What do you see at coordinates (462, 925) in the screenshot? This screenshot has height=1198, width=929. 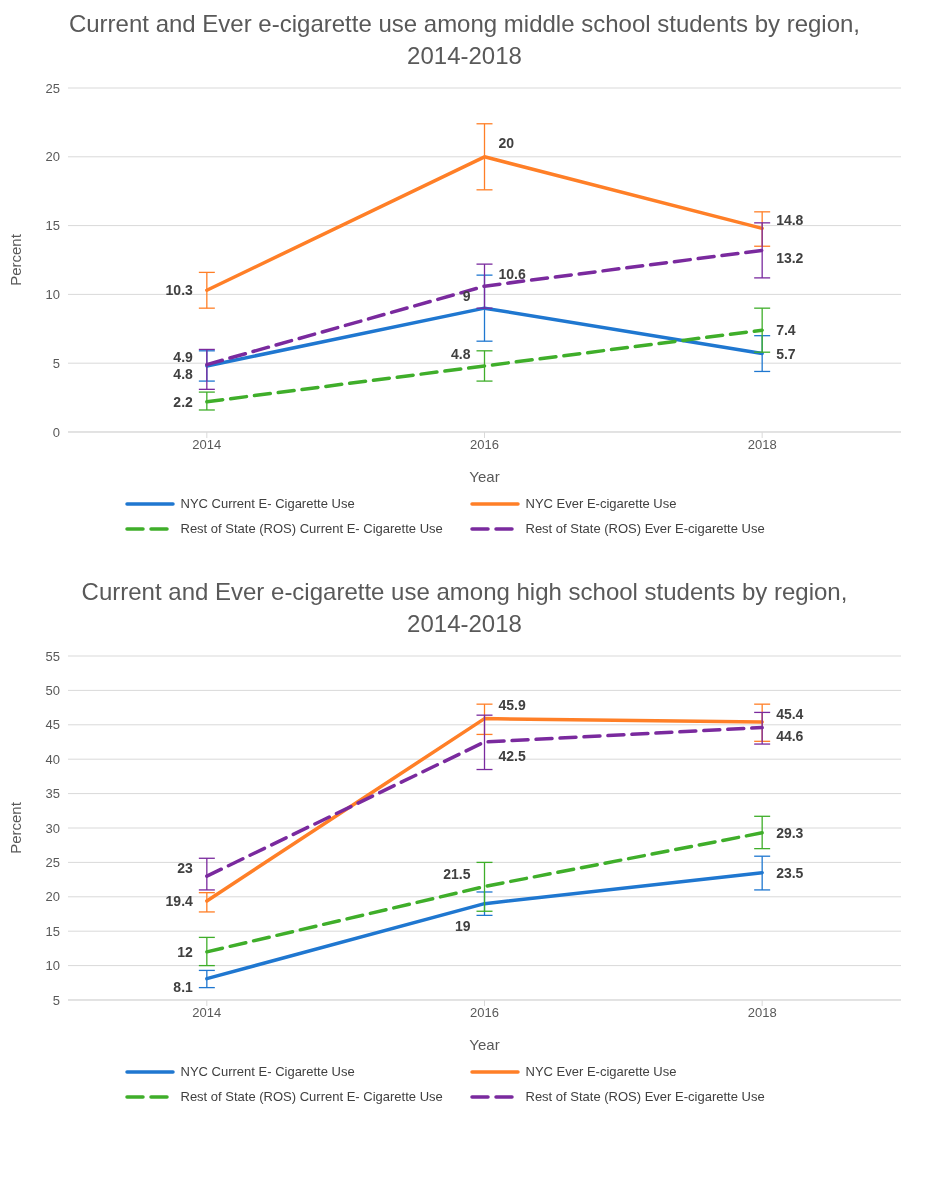 I see `data-label: 19` at bounding box center [462, 925].